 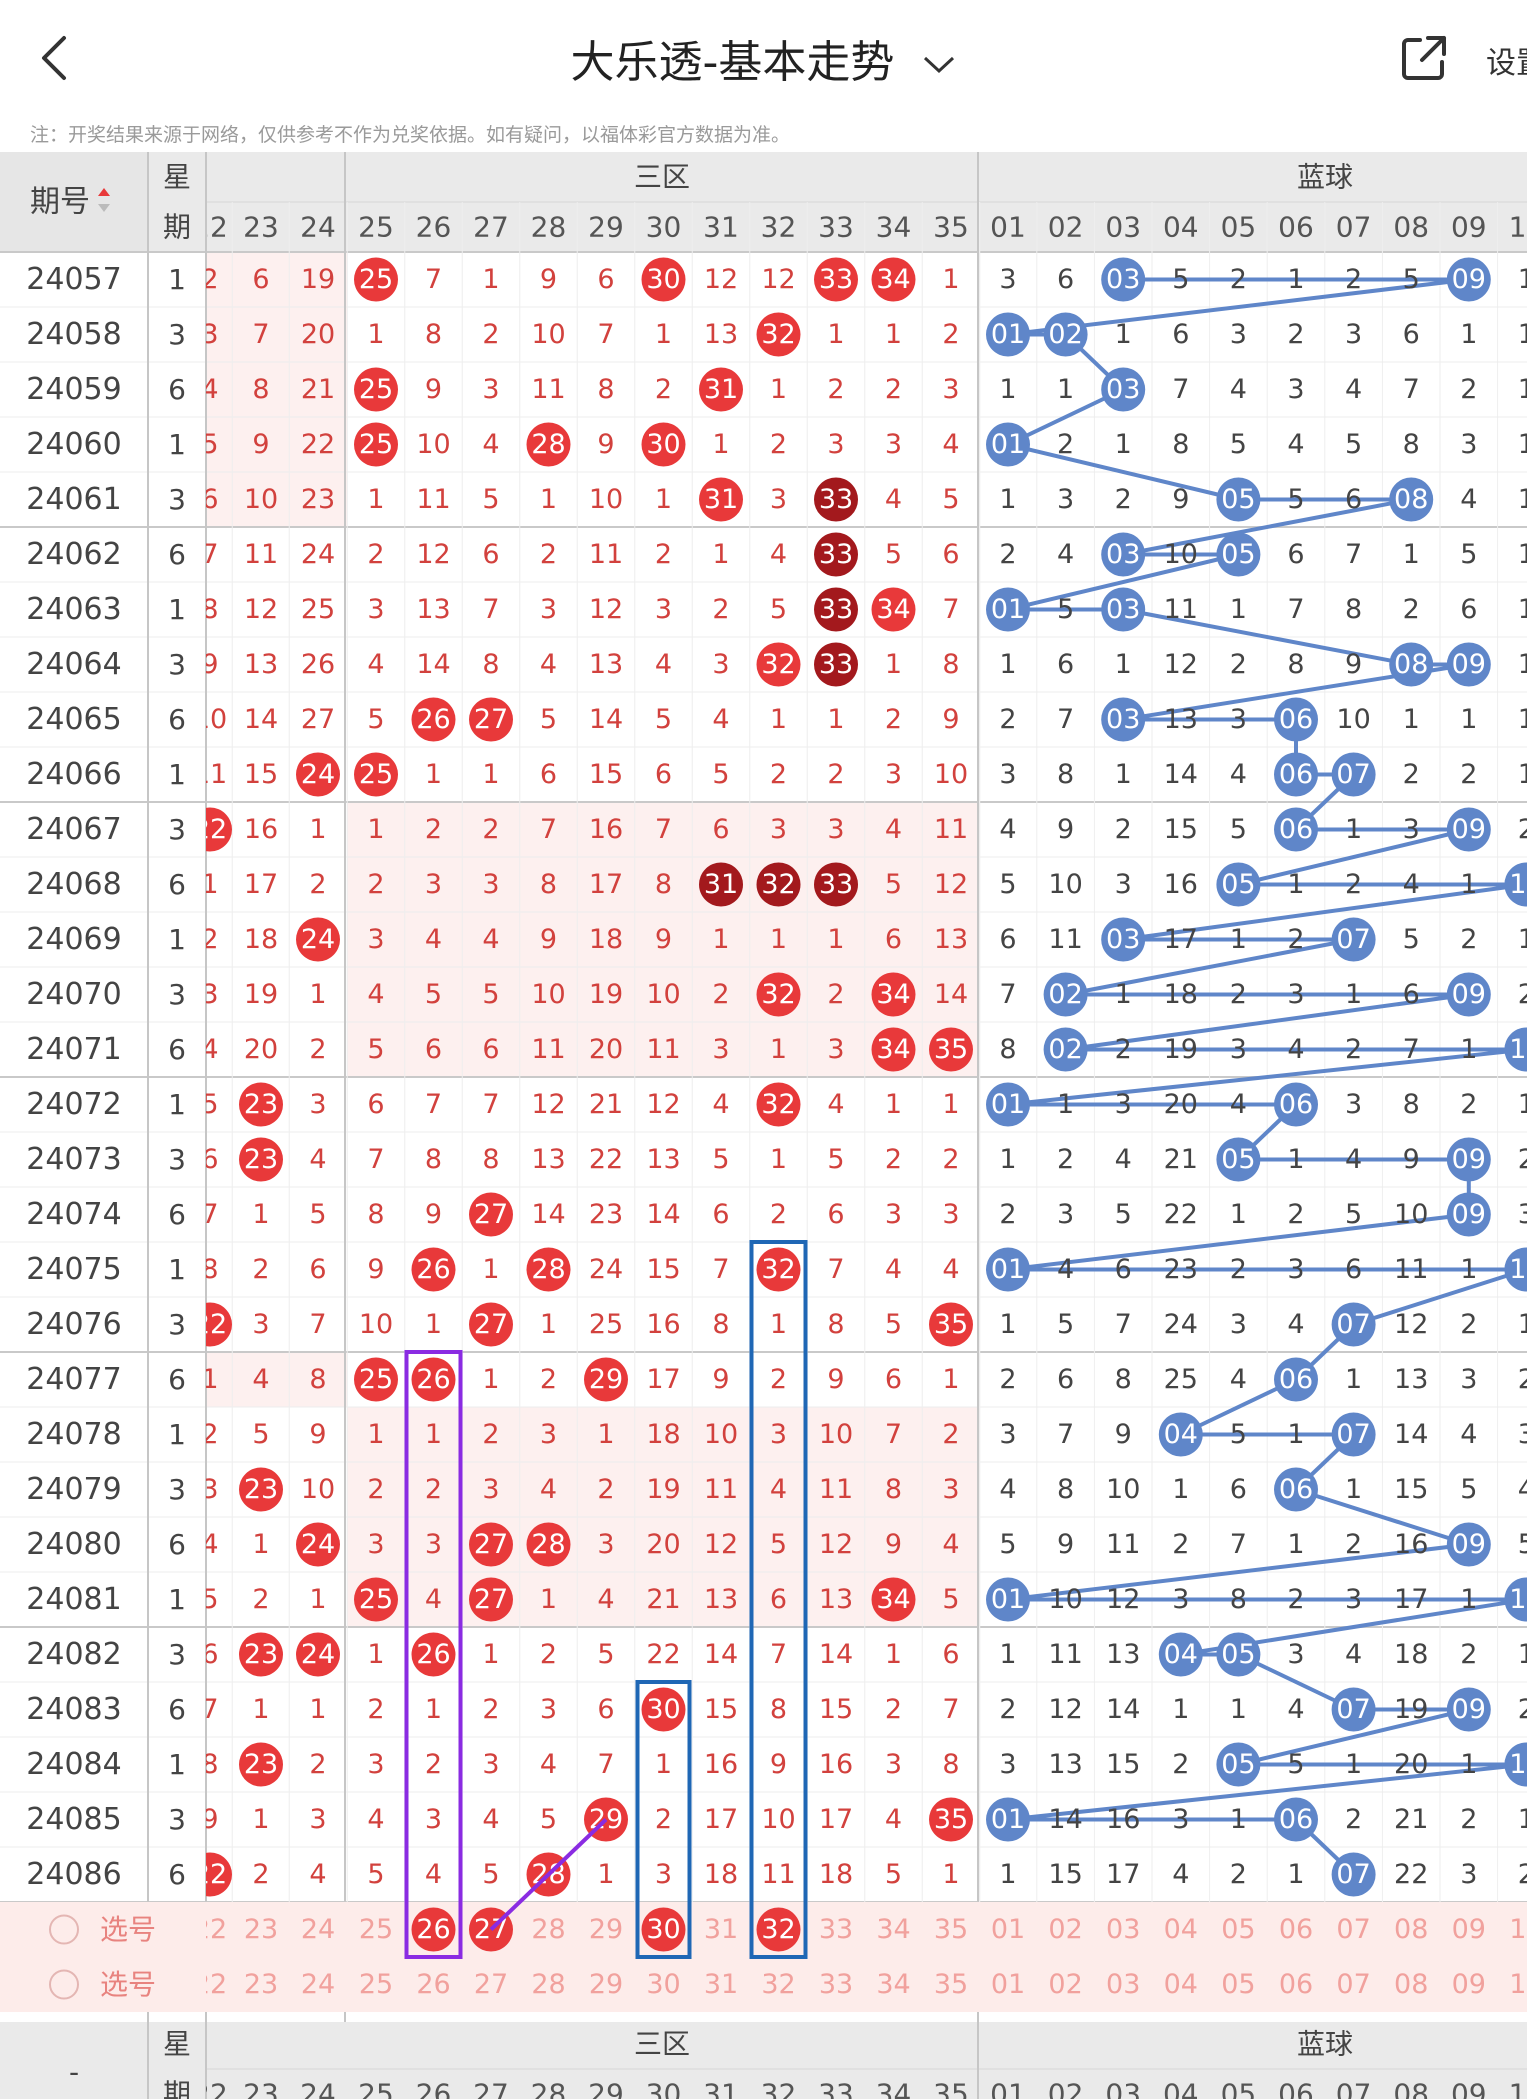 What do you see at coordinates (1256, 444) in the screenshot?
I see `back-cells: 01 2 1 8 5 4 5 8 3 1` at bounding box center [1256, 444].